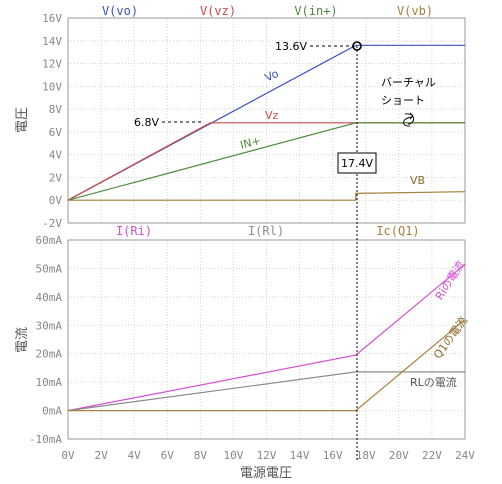 This screenshot has width=502, height=484. I want to click on y-tick-label-voltage: 8V, so click(56, 109).